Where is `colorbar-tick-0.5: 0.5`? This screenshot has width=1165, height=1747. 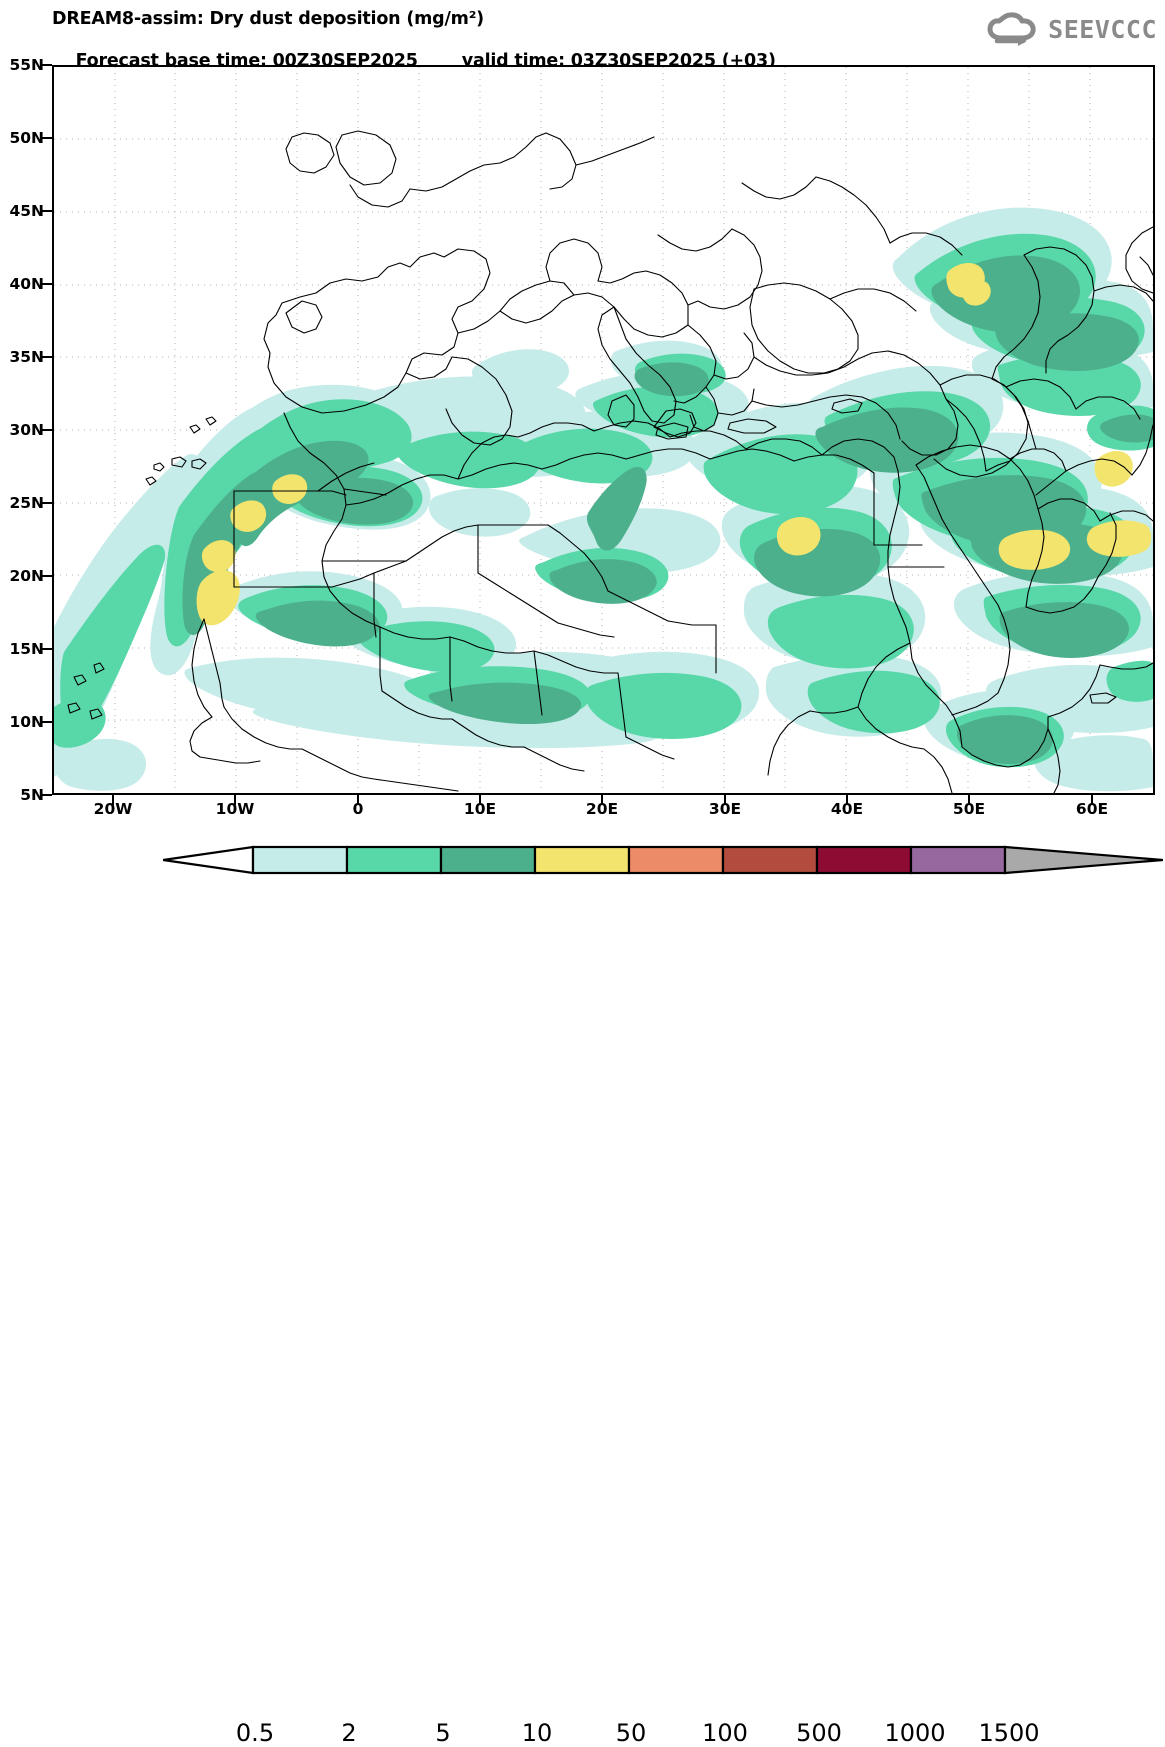 colorbar-tick-0.5: 0.5 is located at coordinates (255, 1733).